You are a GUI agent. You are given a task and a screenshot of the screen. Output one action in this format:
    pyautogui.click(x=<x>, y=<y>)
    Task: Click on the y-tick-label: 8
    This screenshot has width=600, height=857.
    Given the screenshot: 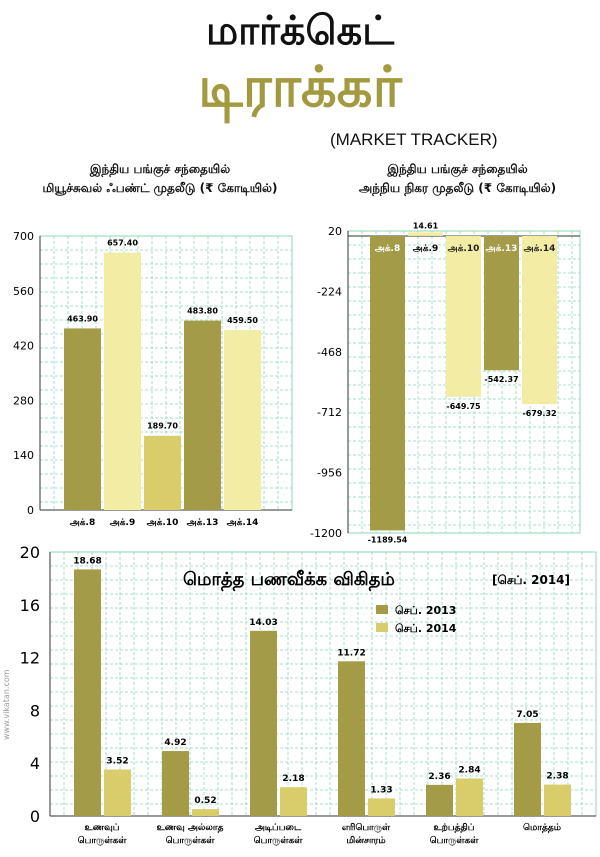 What is the action you would take?
    pyautogui.click(x=35, y=710)
    